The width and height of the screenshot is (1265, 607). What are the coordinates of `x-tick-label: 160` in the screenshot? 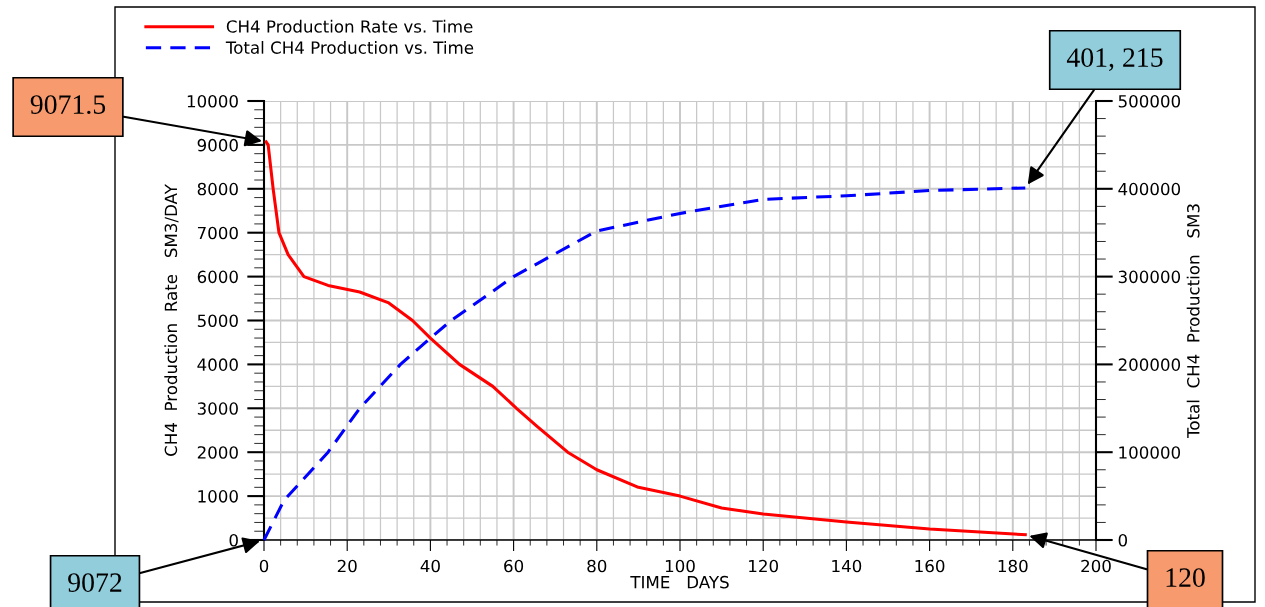 It's located at (930, 566).